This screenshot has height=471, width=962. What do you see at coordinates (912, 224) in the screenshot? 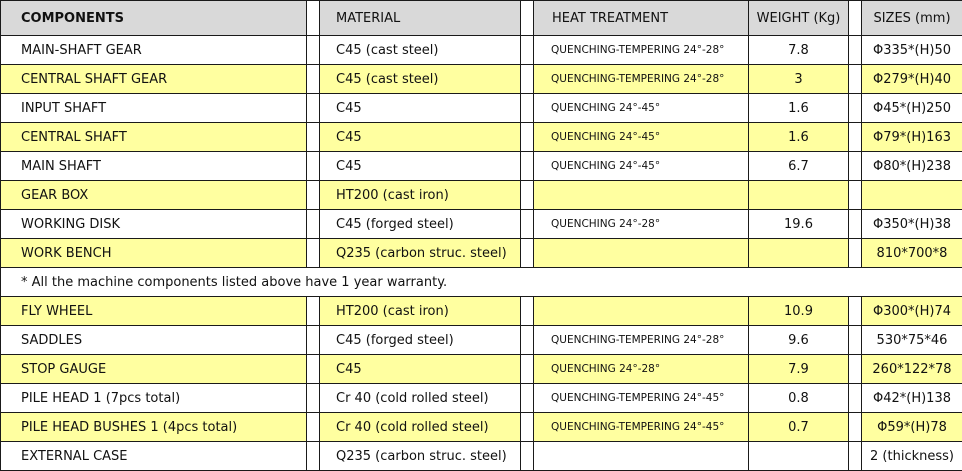
I see `size-cell: Φ350*(H)38` at bounding box center [912, 224].